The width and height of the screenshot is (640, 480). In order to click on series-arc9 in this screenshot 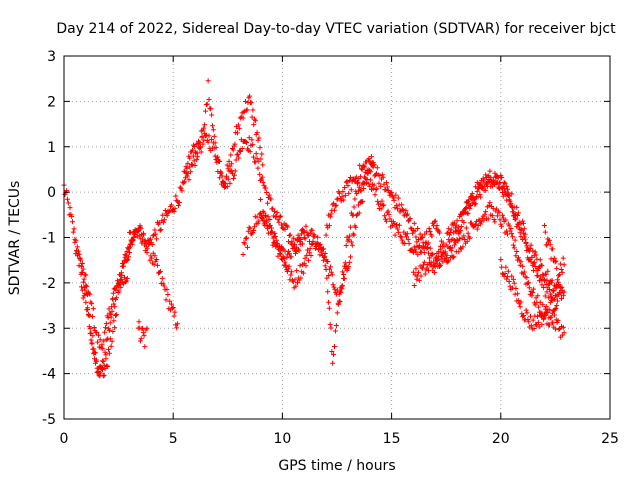, I will do `click(352, 267)`.